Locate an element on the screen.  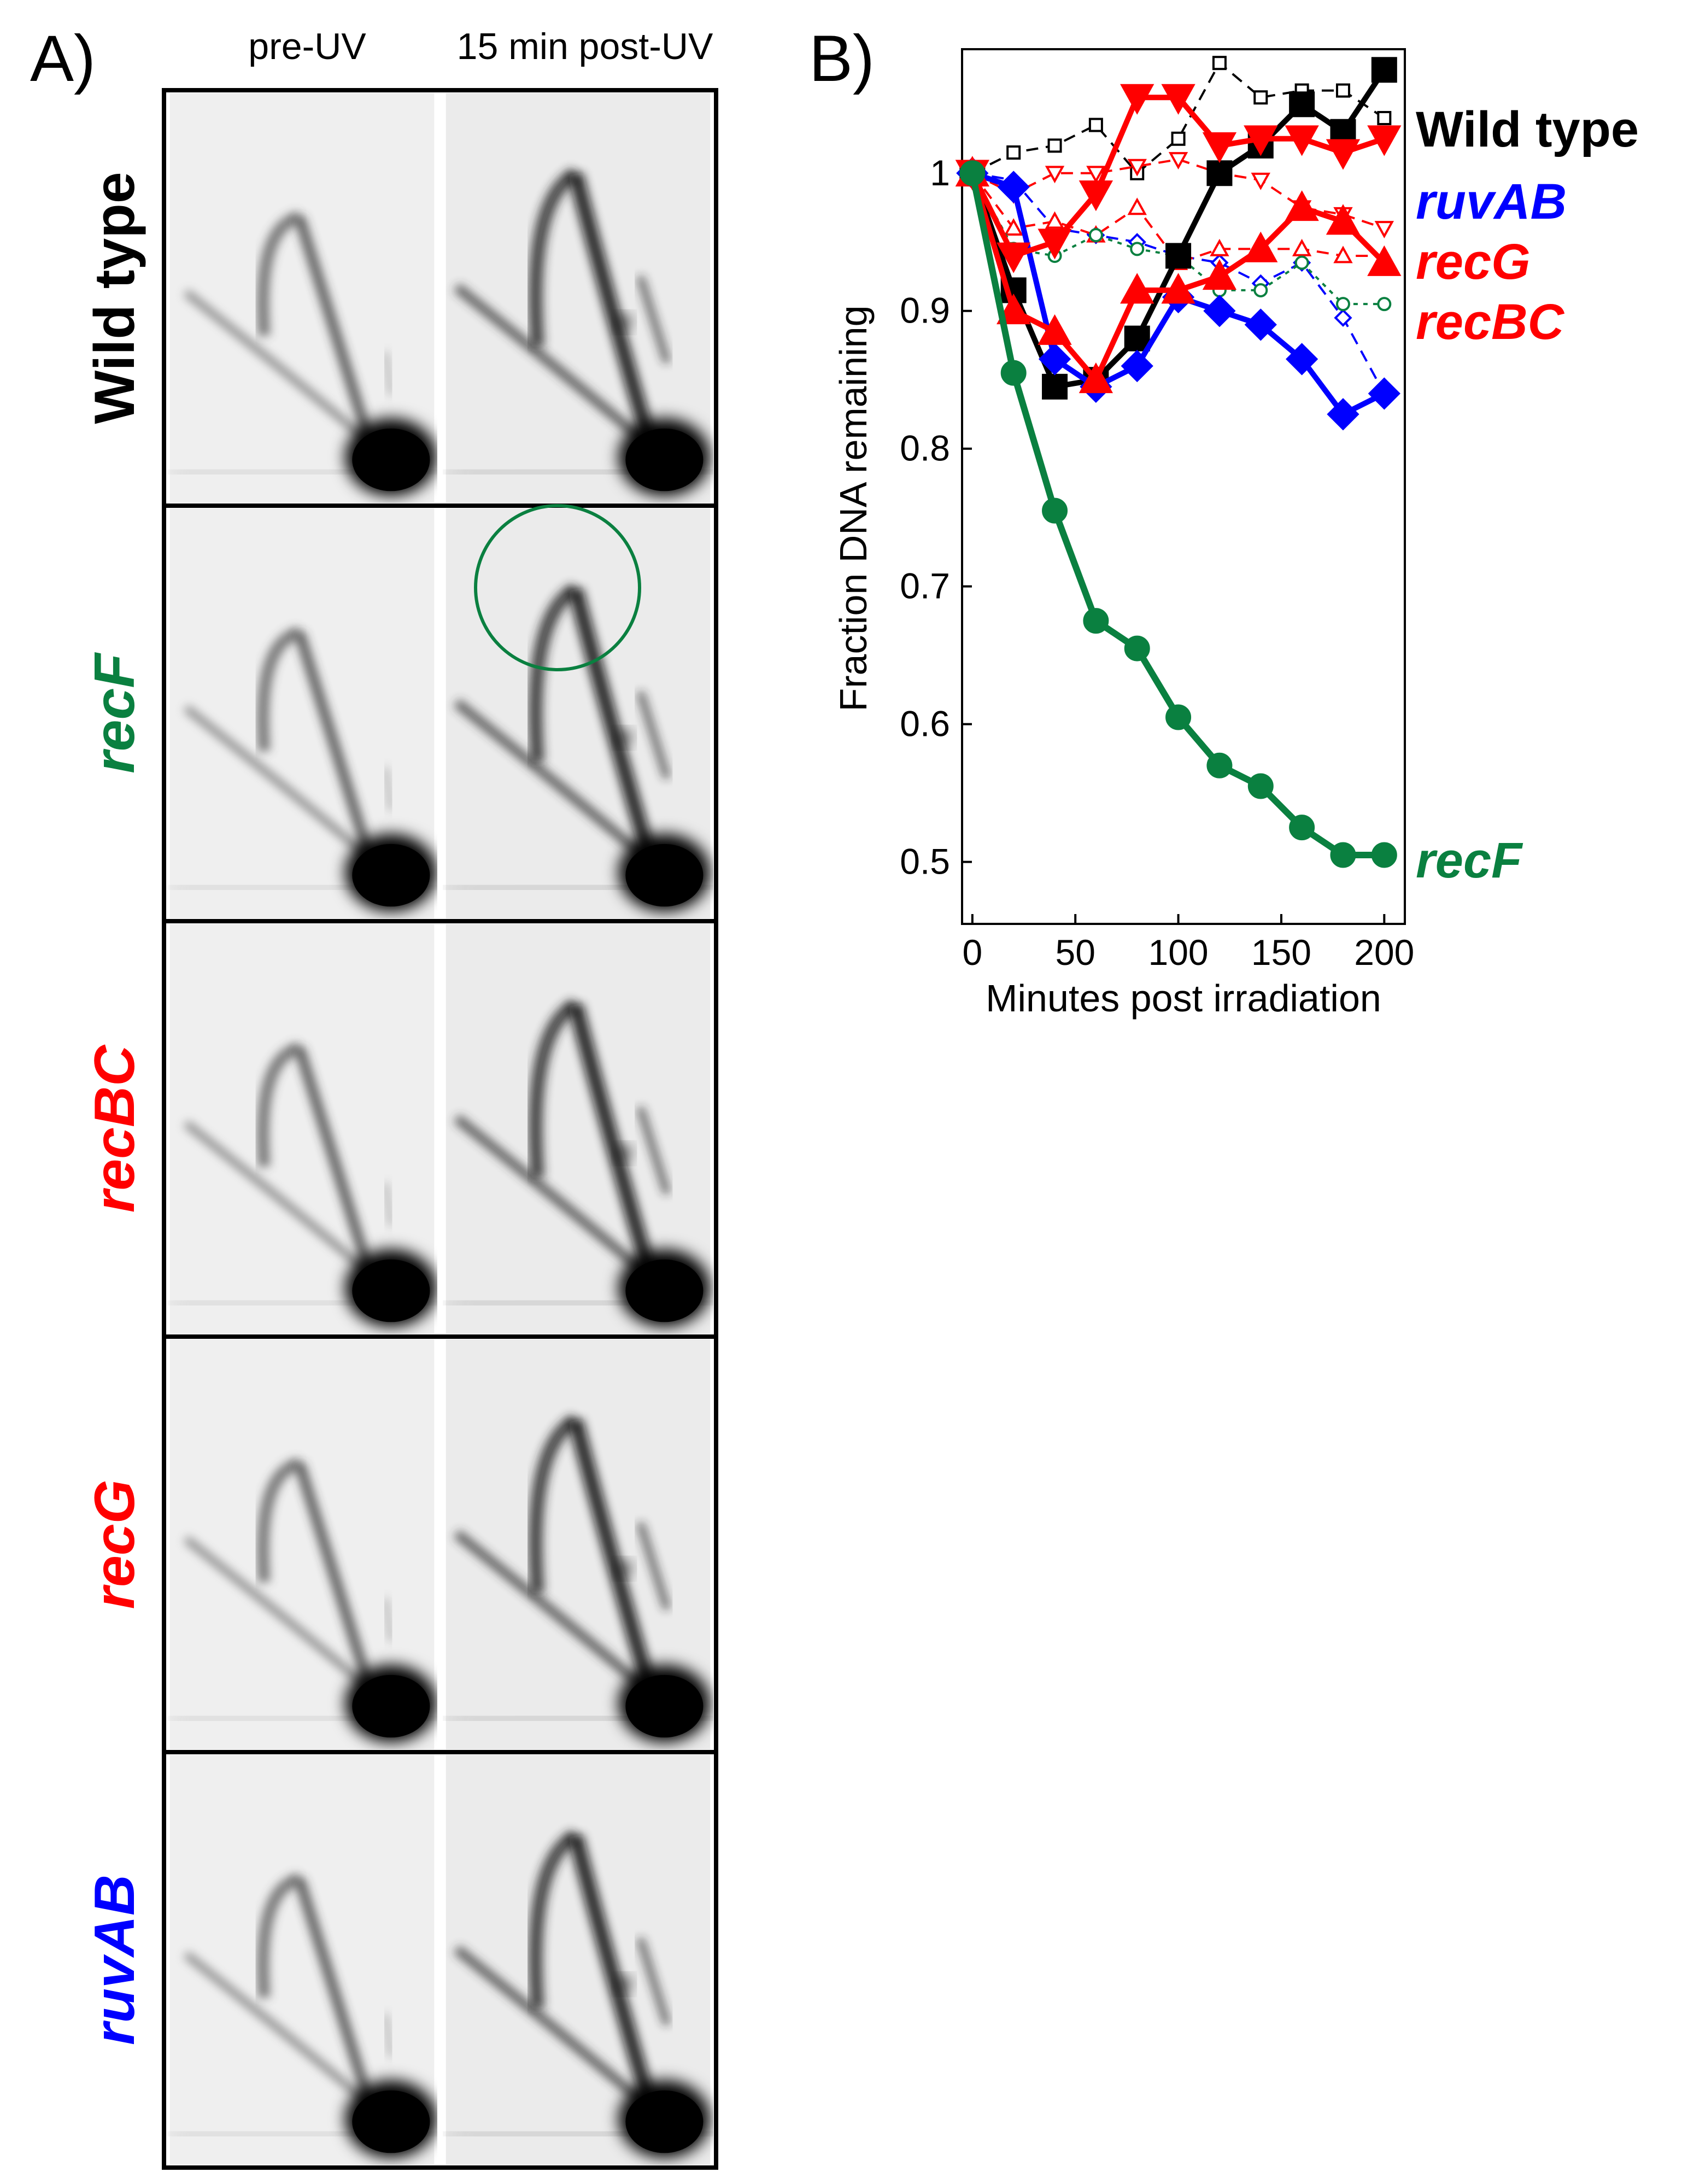
x-tick-label: 200 is located at coordinates (1384, 953).